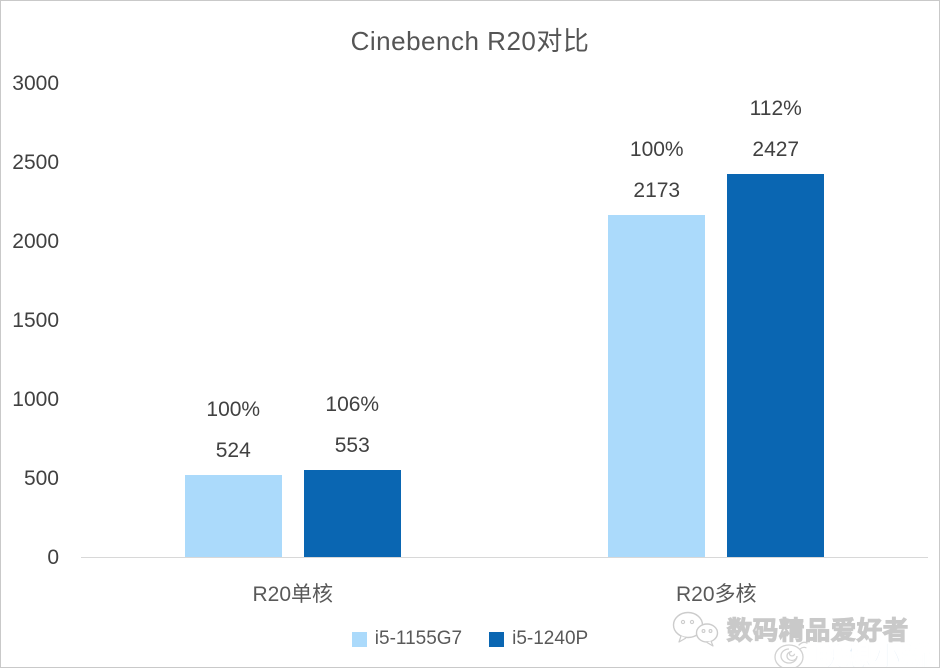  Describe the element at coordinates (657, 386) in the screenshot. I see `bar-i5-1155G7-R20多核` at that location.